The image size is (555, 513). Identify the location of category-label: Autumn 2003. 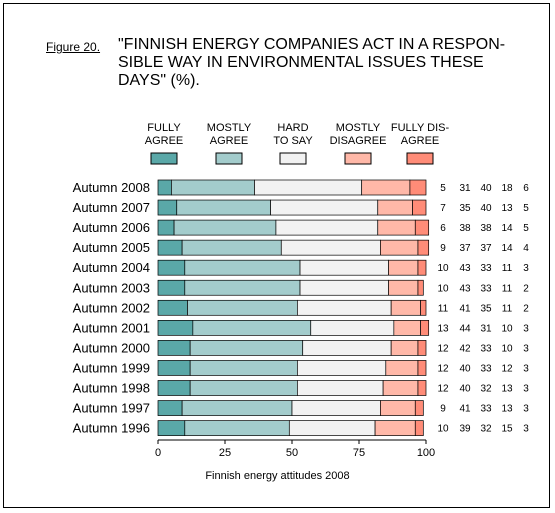
(111, 287).